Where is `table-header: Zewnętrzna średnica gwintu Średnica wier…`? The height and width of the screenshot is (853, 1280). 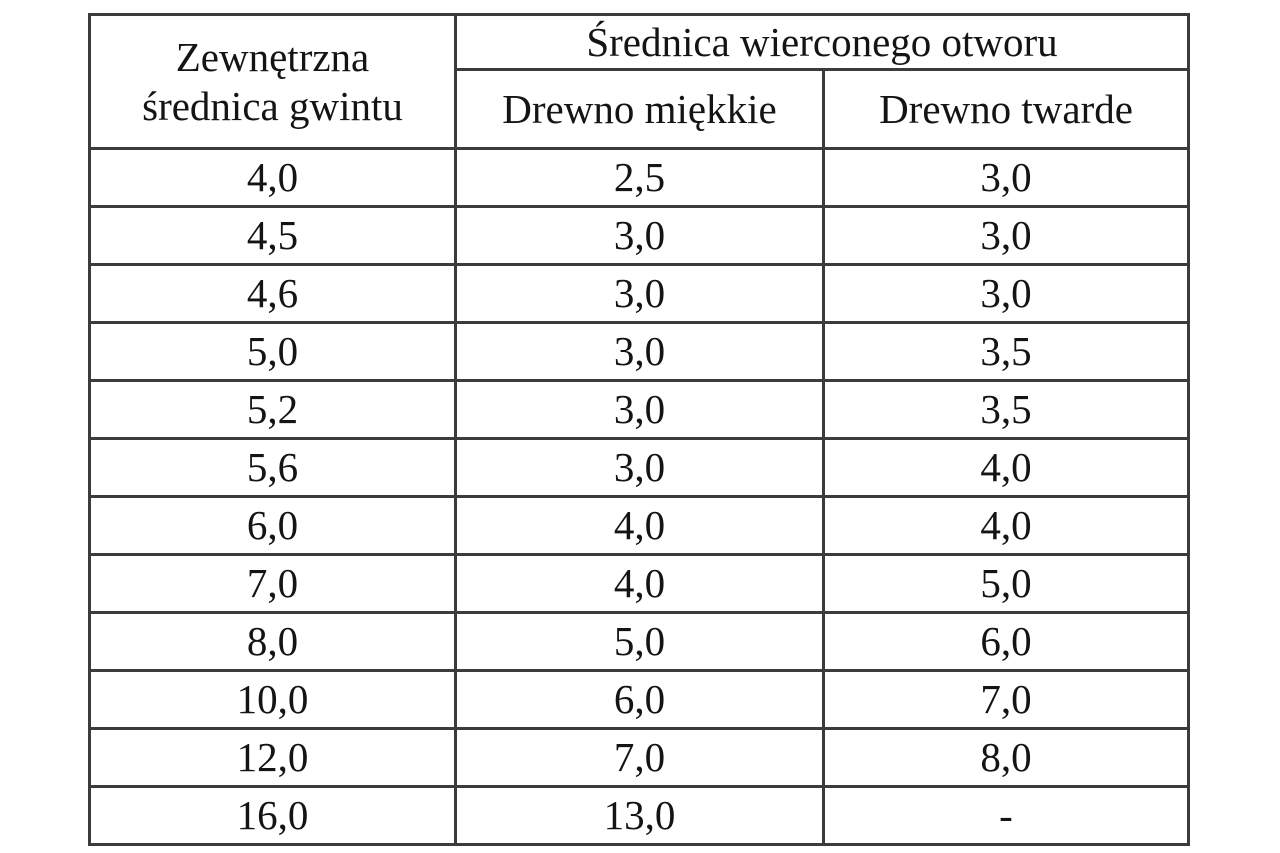 table-header: Zewnętrzna średnica gwintu Średnica wier… is located at coordinates (639, 81).